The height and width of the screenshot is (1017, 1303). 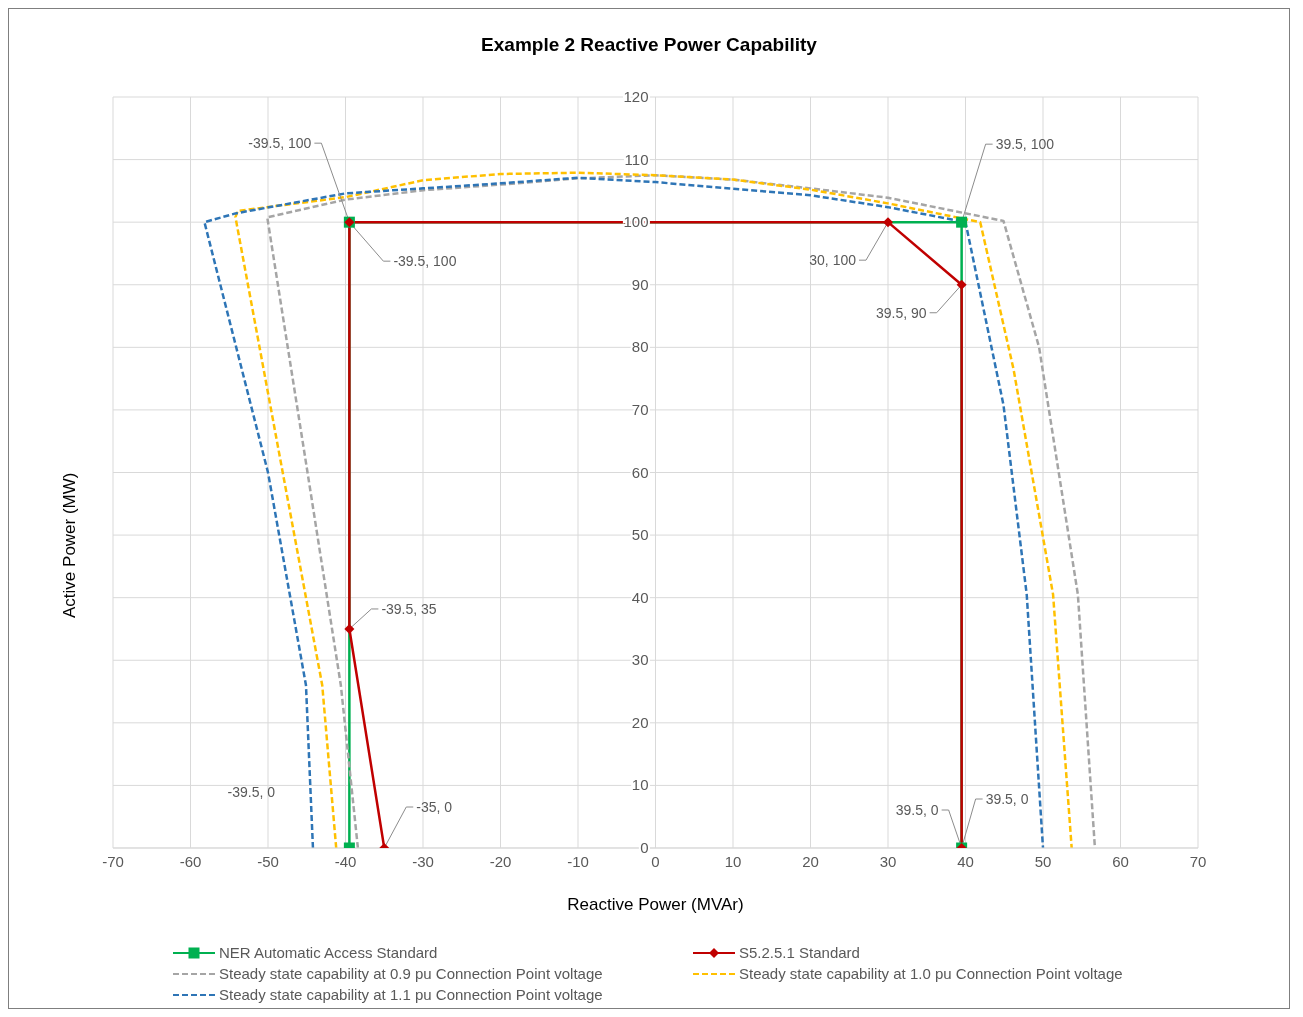 What do you see at coordinates (640, 660) in the screenshot?
I see `y-tick-label: 30` at bounding box center [640, 660].